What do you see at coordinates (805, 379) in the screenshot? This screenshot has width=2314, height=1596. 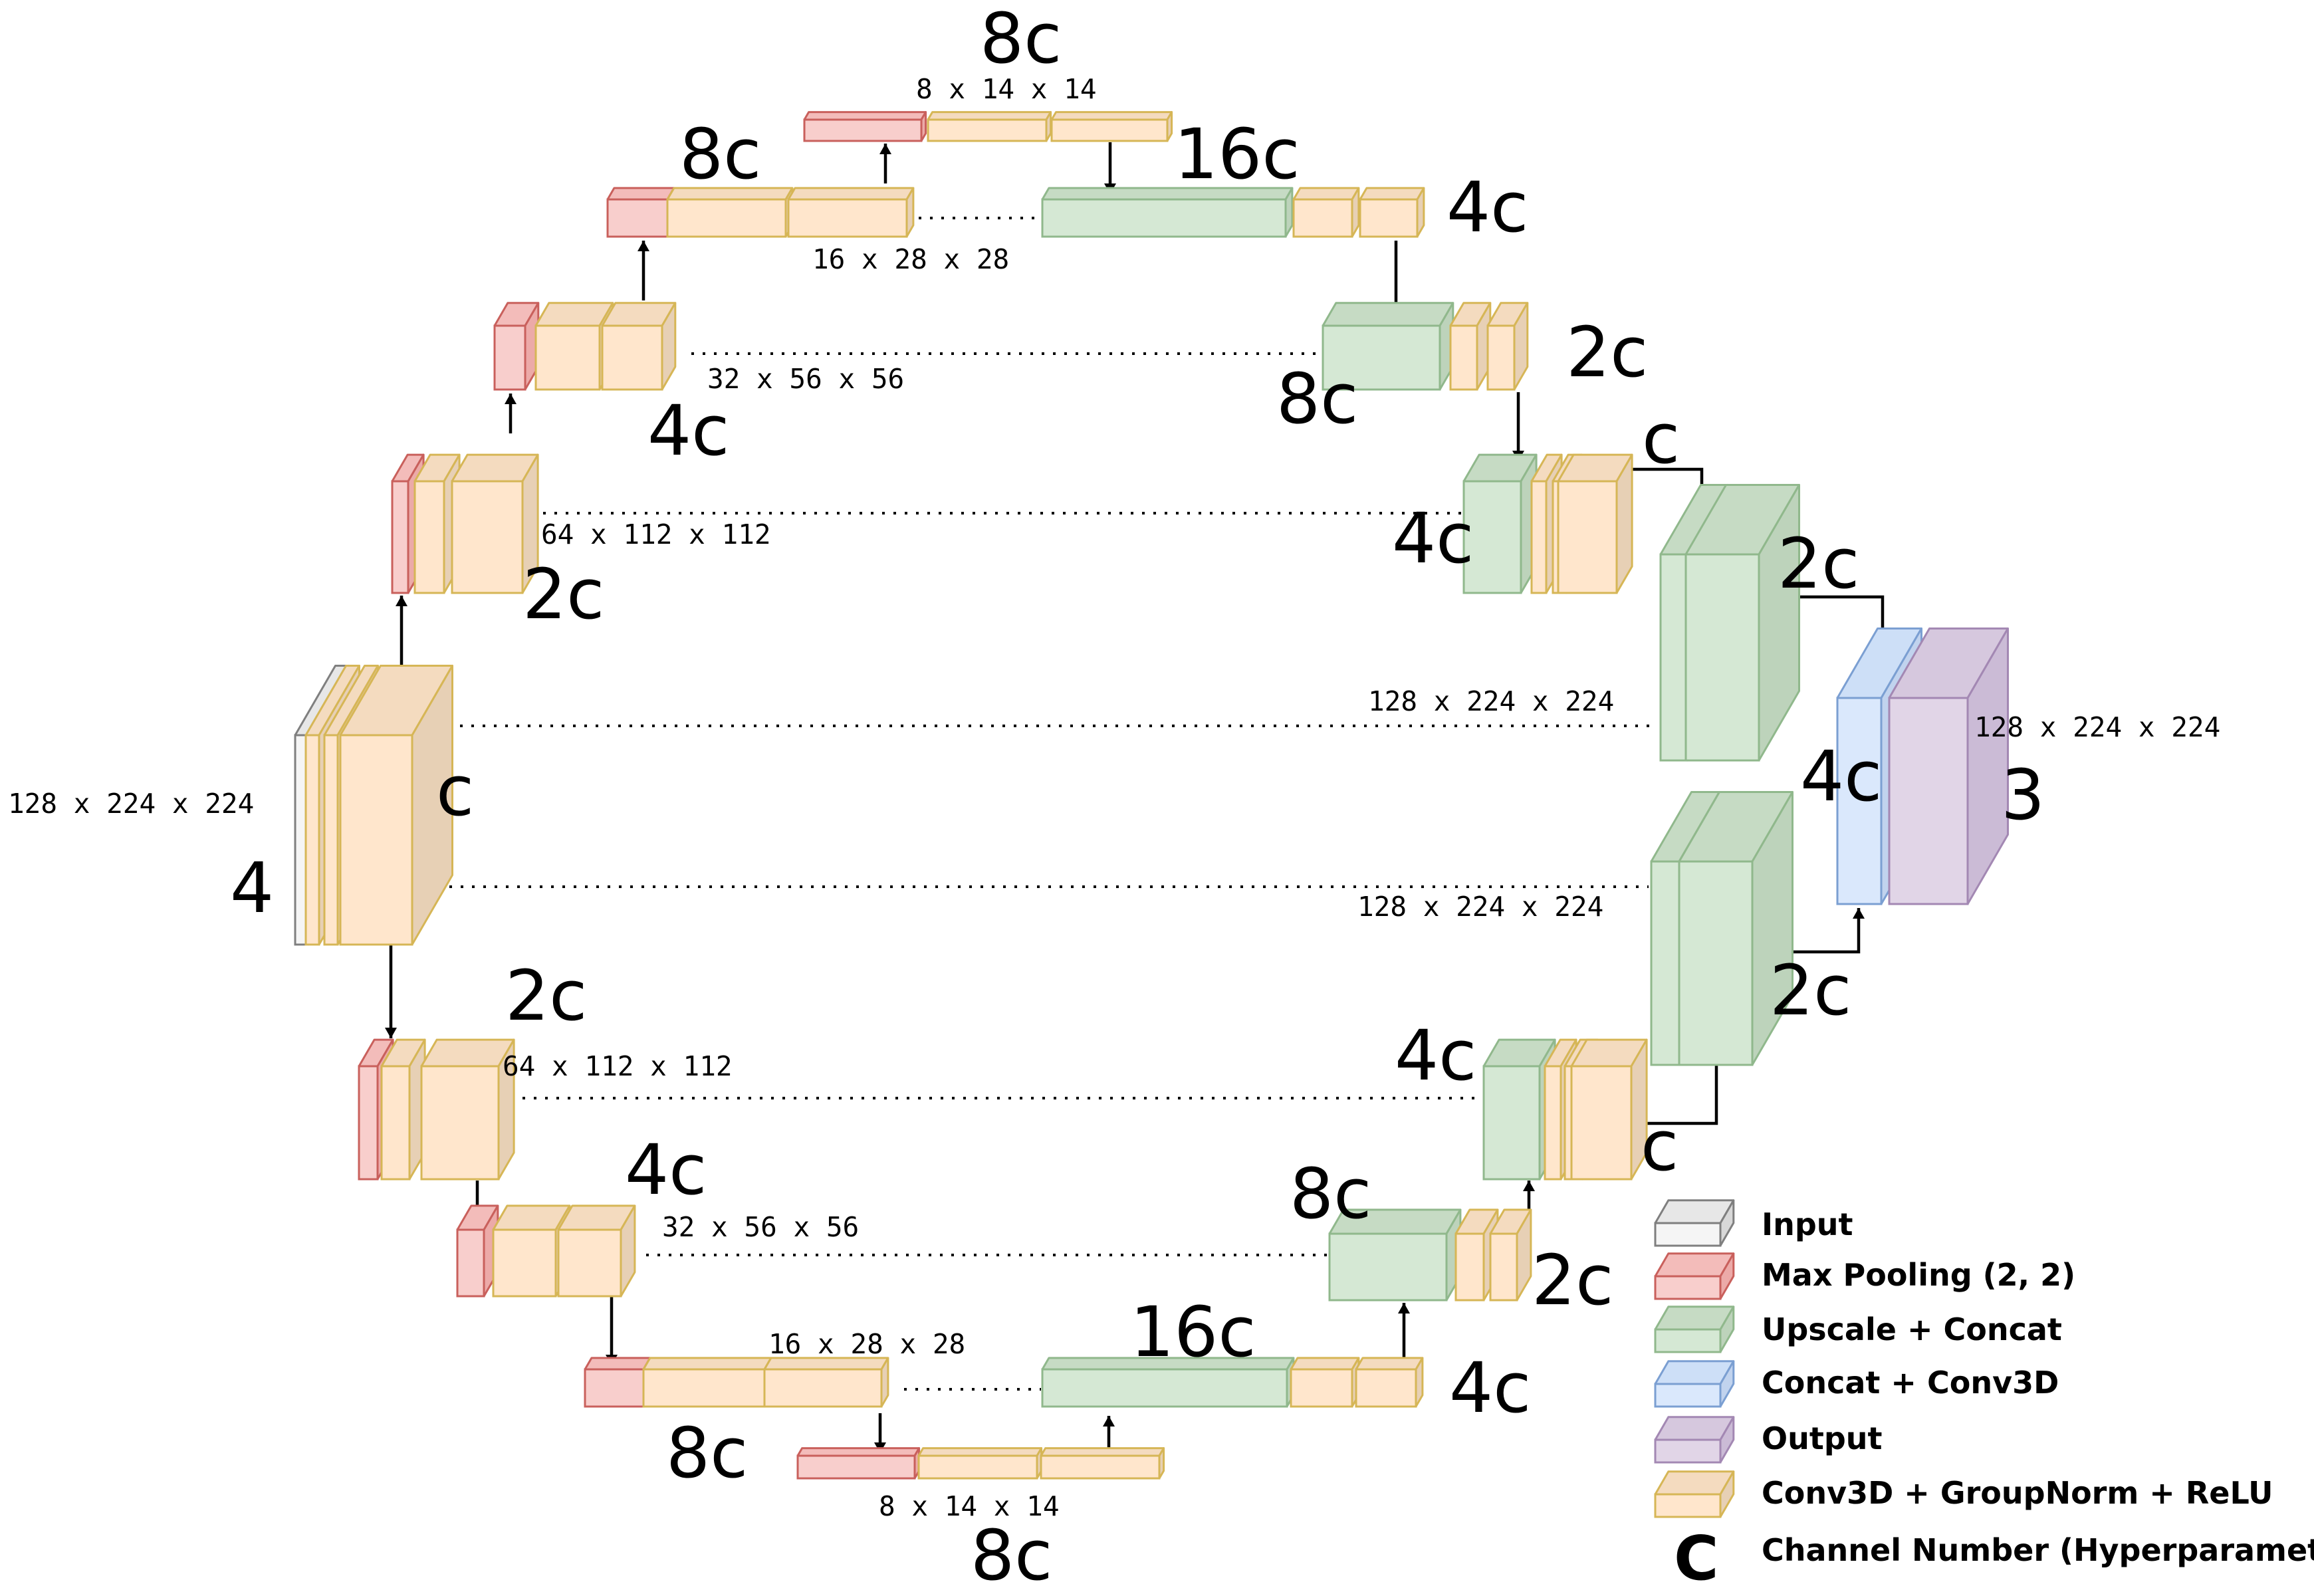 I see `dim-label-encoder-level-3: 32 x 56 x 56` at bounding box center [805, 379].